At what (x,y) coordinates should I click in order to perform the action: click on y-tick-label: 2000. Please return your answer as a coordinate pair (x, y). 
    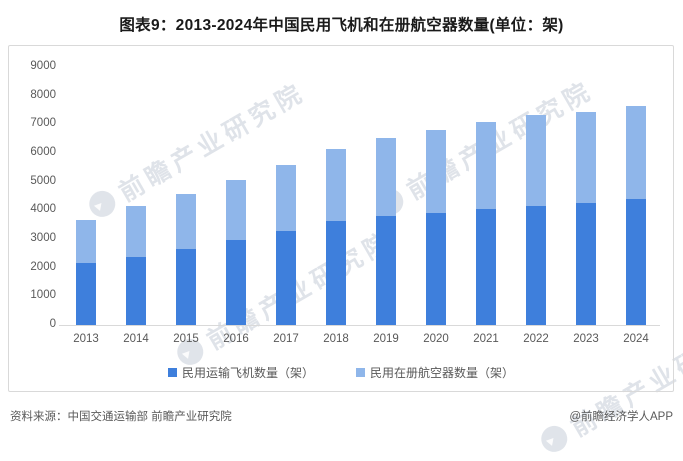
    Looking at the image, I should click on (43, 266).